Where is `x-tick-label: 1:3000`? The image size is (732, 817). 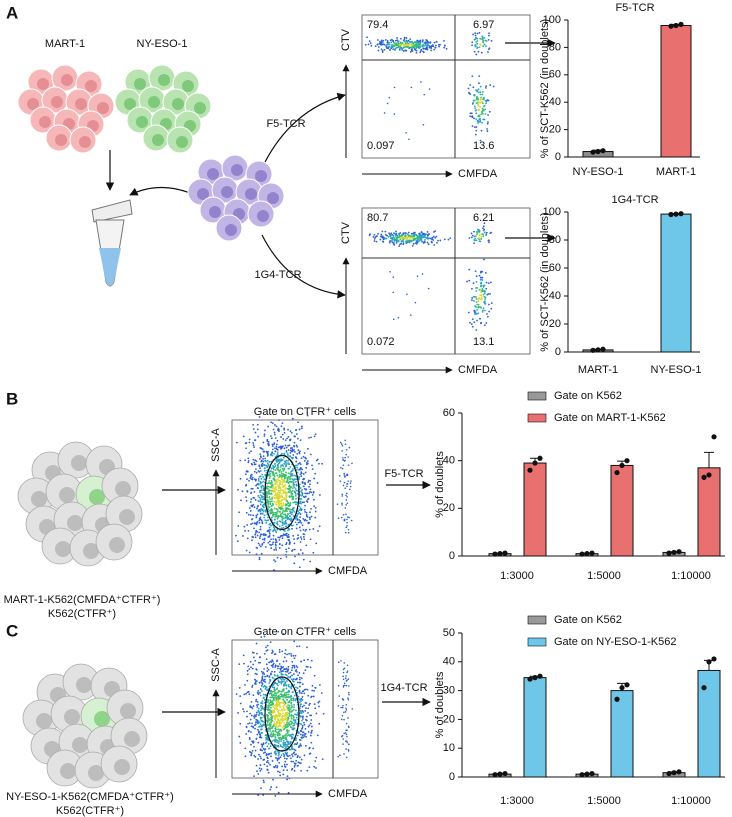
x-tick-label: 1:3000 is located at coordinates (517, 576).